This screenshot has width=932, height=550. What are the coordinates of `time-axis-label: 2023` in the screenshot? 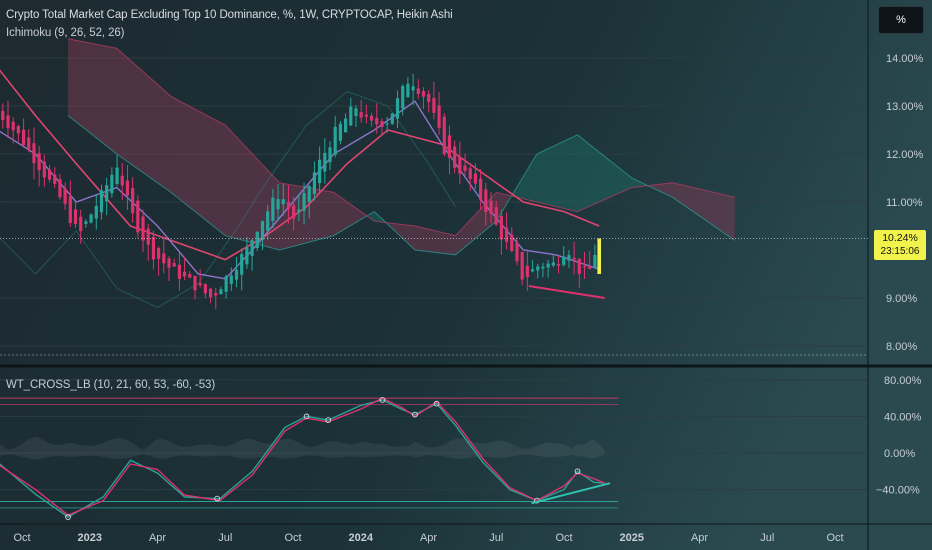 It's located at (90, 538).